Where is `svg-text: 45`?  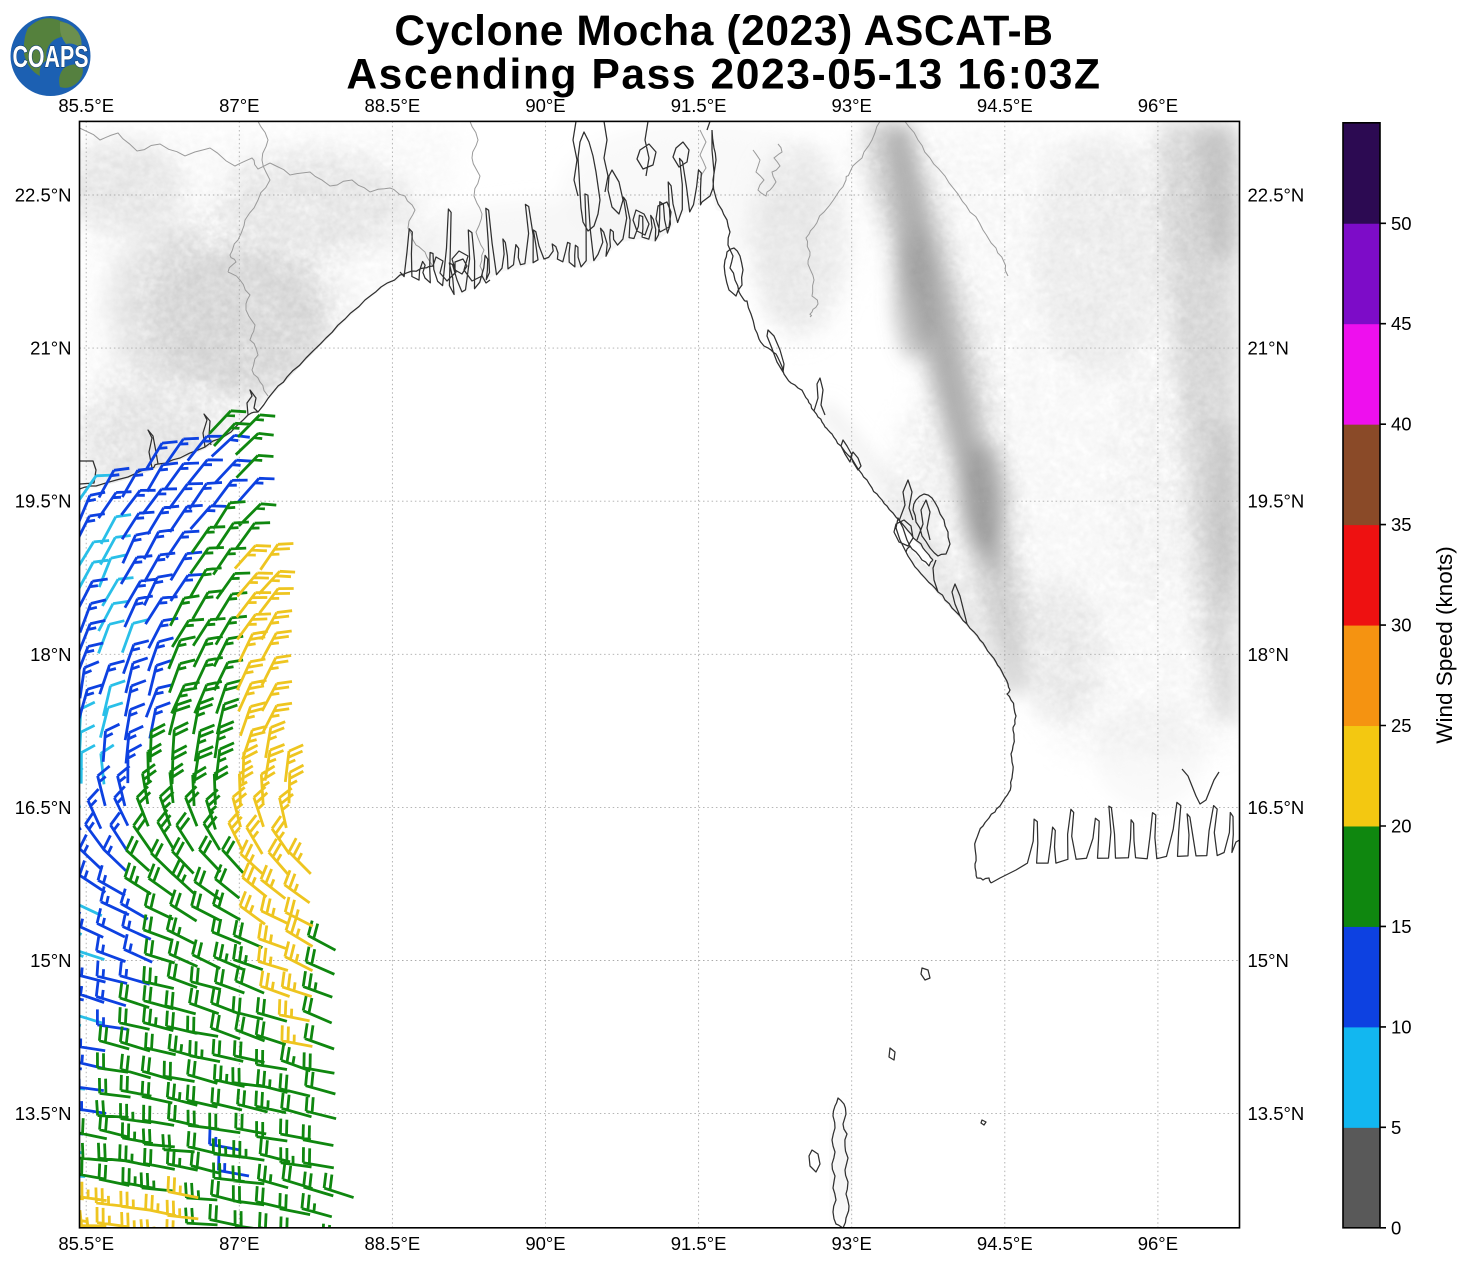 svg-text: 45 is located at coordinates (1401, 323).